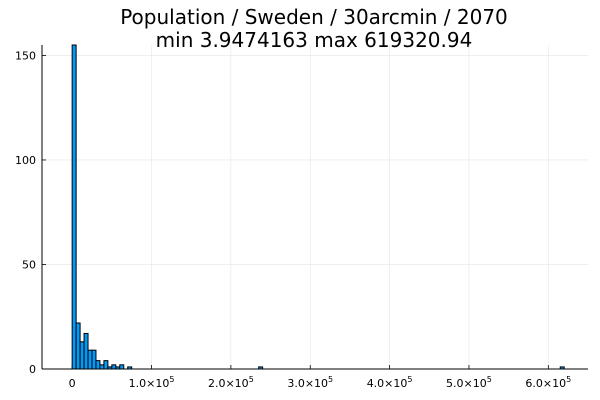 This screenshot has width=600, height=400. What do you see at coordinates (231, 382) in the screenshot?
I see `x-tick-label: 2.0×10⁵` at bounding box center [231, 382].